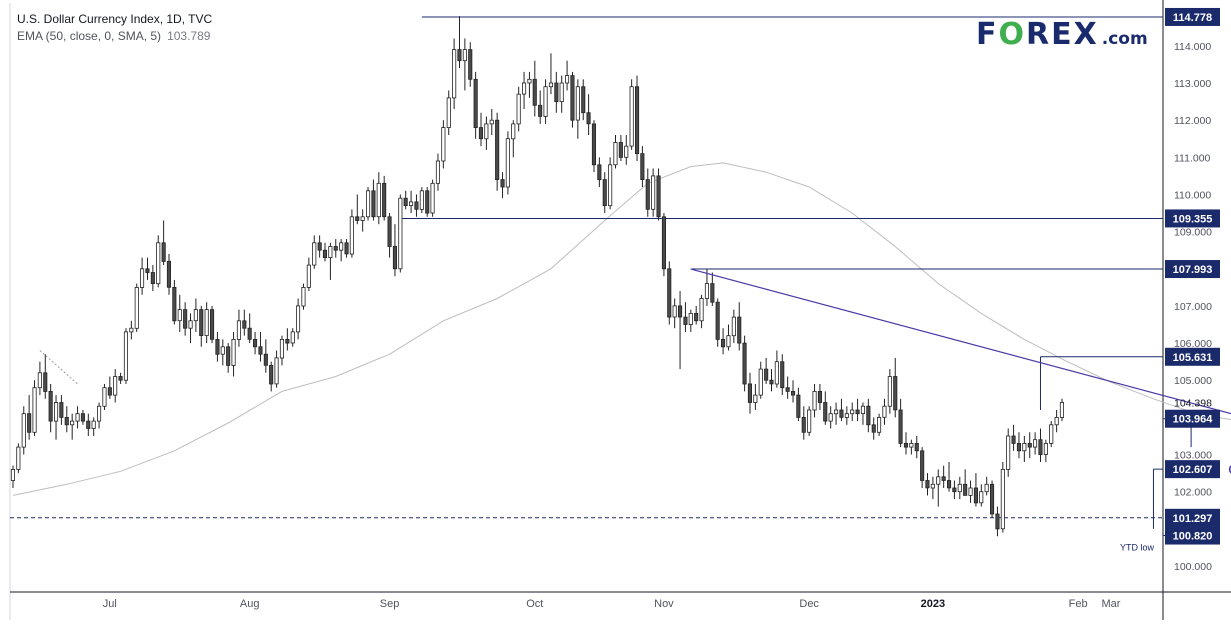 This screenshot has width=1231, height=626. What do you see at coordinates (1192, 418) in the screenshot?
I see `level-price-label: 103.964` at bounding box center [1192, 418].